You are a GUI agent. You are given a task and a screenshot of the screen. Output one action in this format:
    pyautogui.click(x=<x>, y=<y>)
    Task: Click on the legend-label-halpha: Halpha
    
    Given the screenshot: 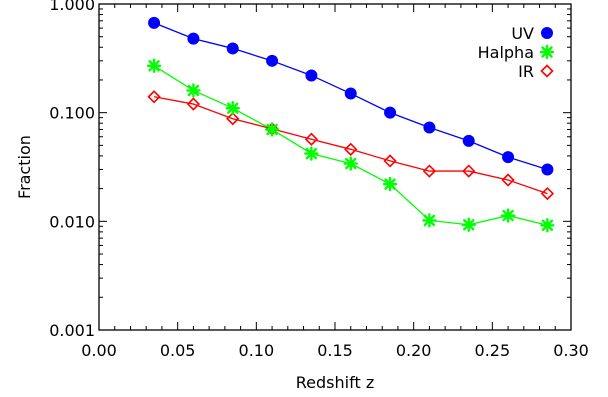 What is the action you would take?
    pyautogui.click(x=506, y=52)
    